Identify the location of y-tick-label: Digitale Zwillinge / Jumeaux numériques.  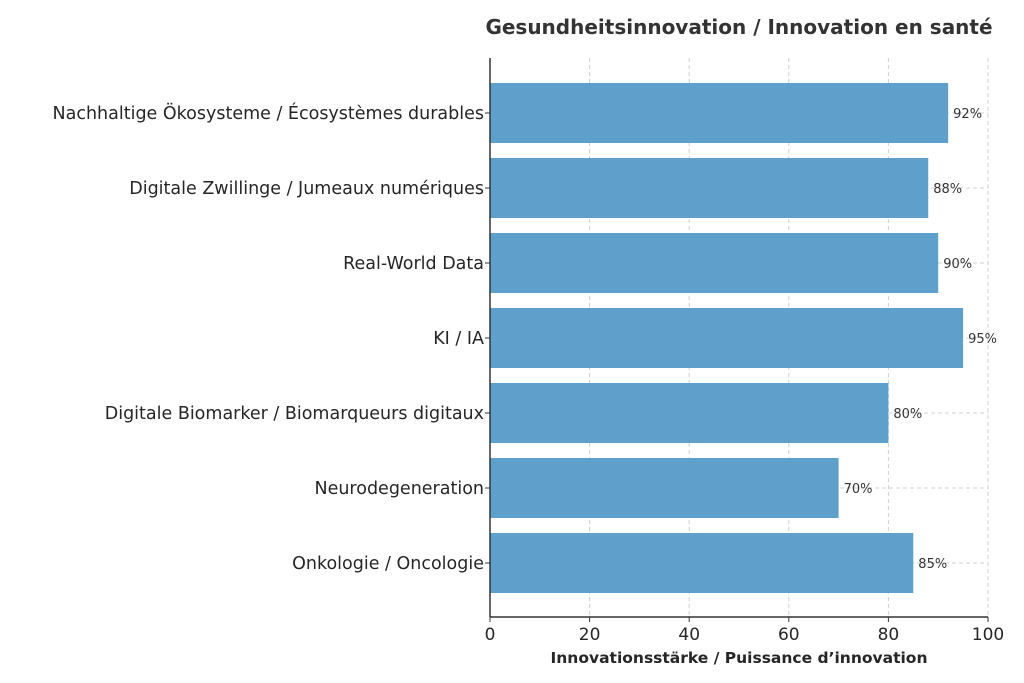
(306, 189).